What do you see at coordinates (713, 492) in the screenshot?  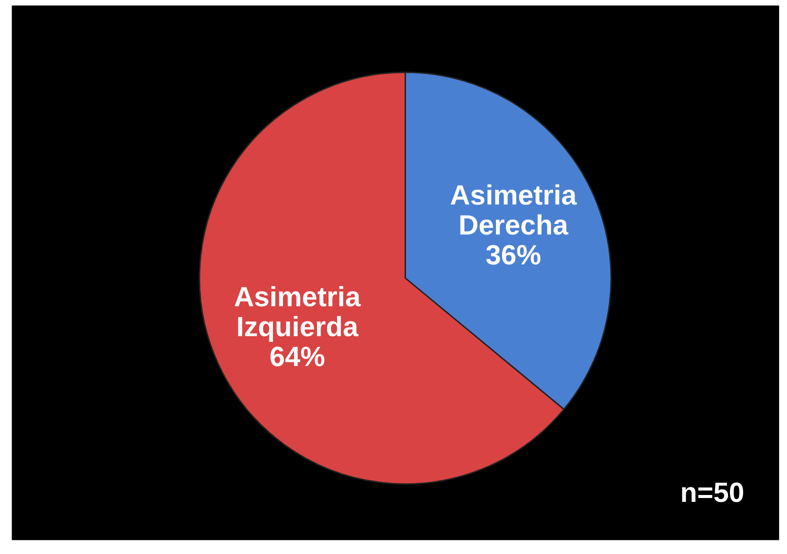 I see `text: n=50` at bounding box center [713, 492].